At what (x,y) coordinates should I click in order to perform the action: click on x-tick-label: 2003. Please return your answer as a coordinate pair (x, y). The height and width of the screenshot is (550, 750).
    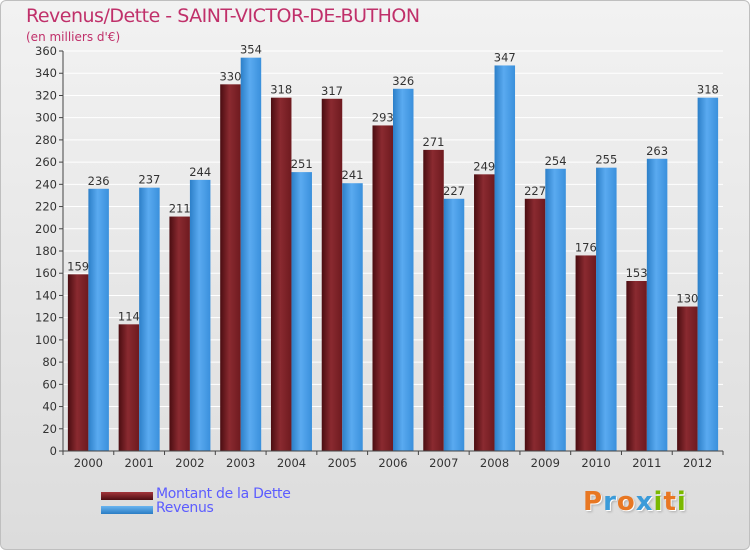
    Looking at the image, I should click on (240, 463).